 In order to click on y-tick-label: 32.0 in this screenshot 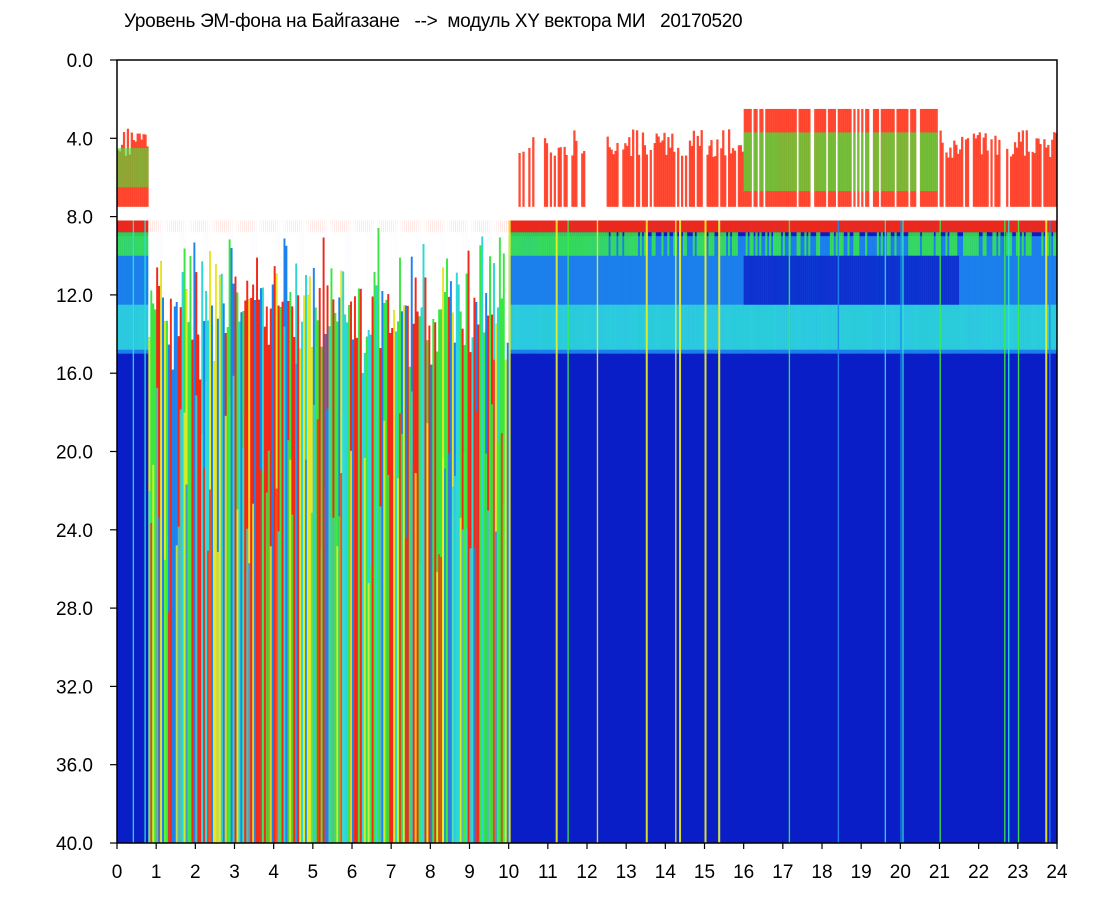, I will do `click(74, 687)`.